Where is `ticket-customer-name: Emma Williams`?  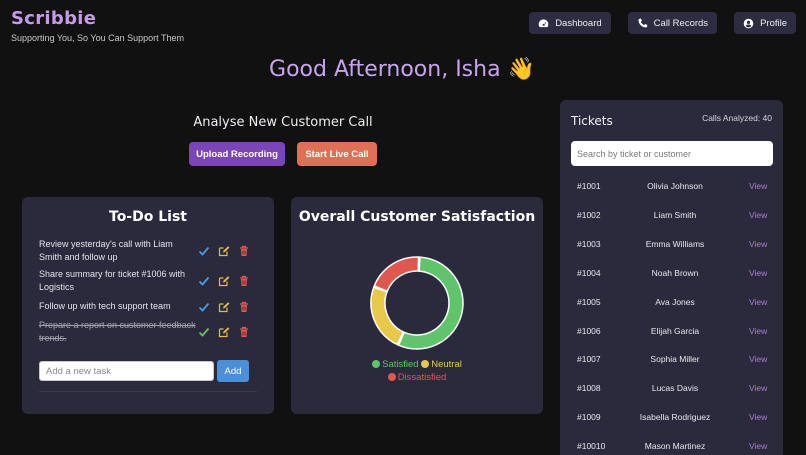 ticket-customer-name: Emma Williams is located at coordinates (675, 243).